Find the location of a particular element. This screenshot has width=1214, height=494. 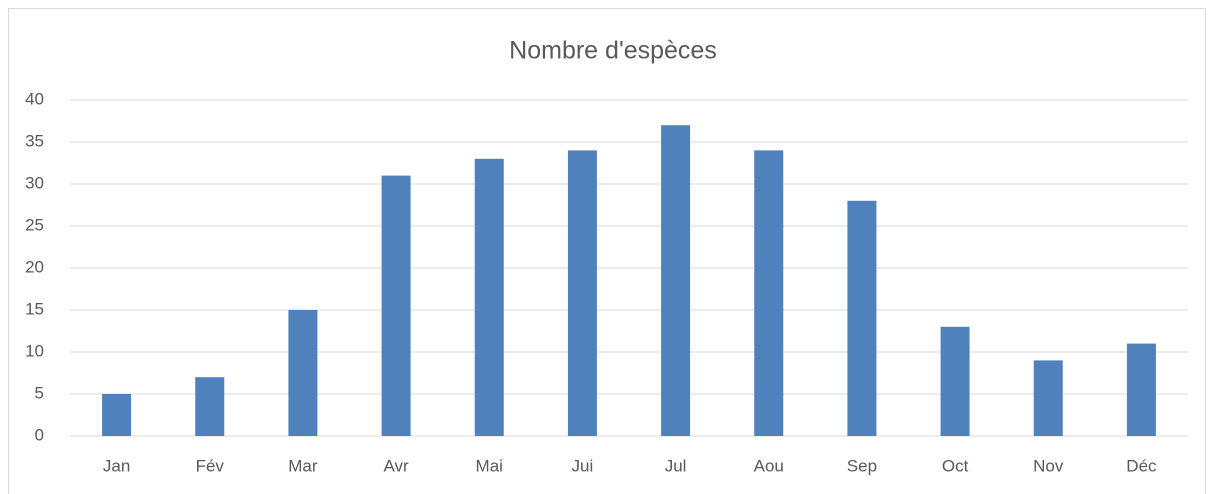

y-tick-label: 0 is located at coordinates (39, 434).